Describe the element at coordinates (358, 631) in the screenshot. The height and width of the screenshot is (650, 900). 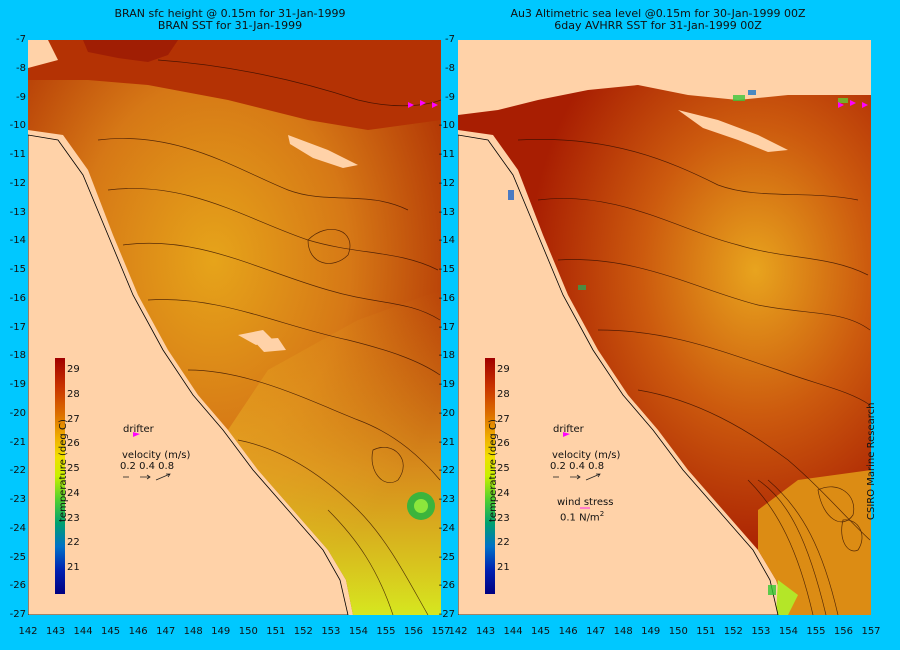
I see `lon-tick: 154` at that location.